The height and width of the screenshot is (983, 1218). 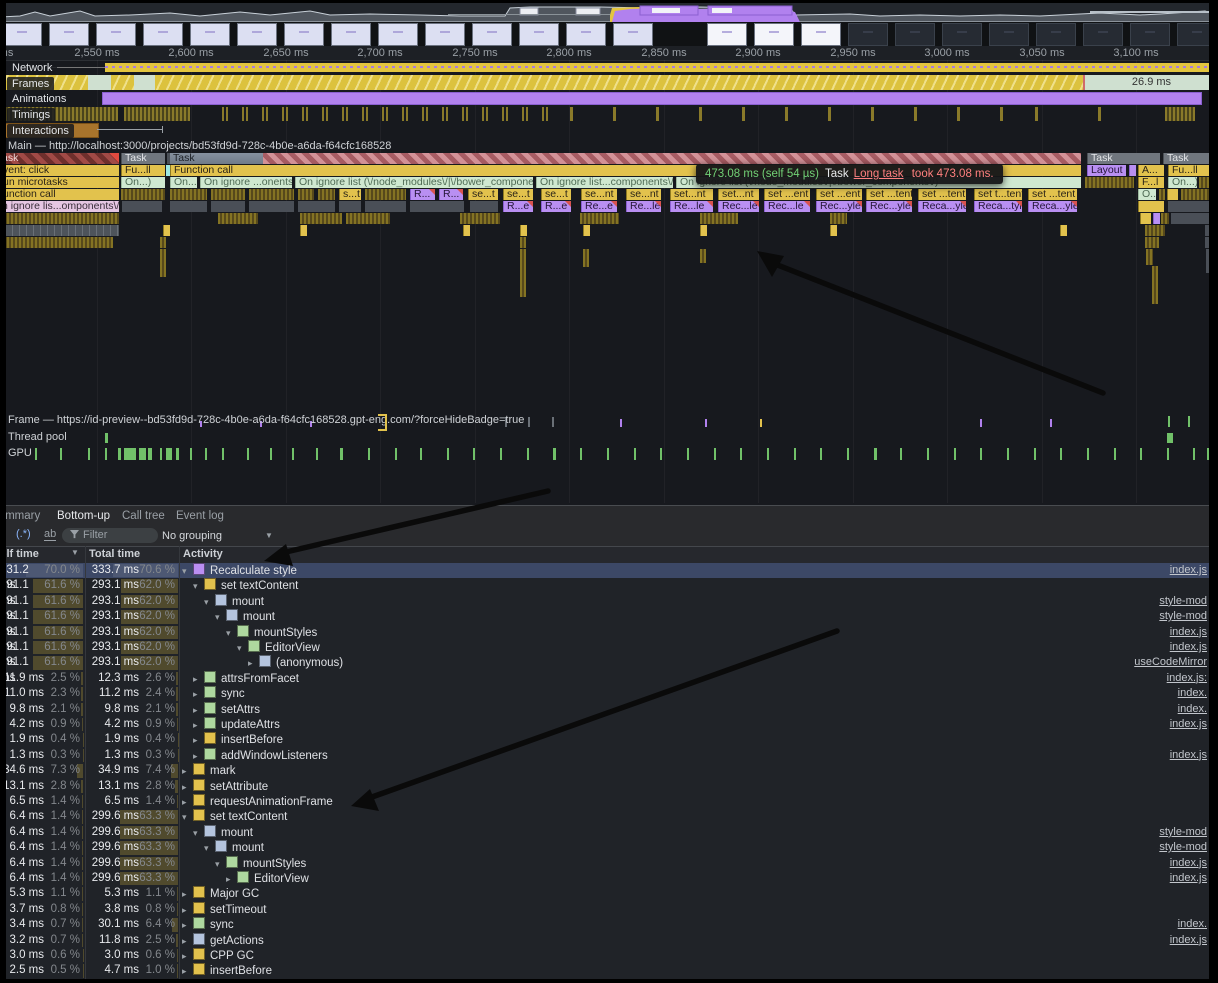 What do you see at coordinates (252, 740) in the screenshot?
I see `activity-label: insertBefore` at bounding box center [252, 740].